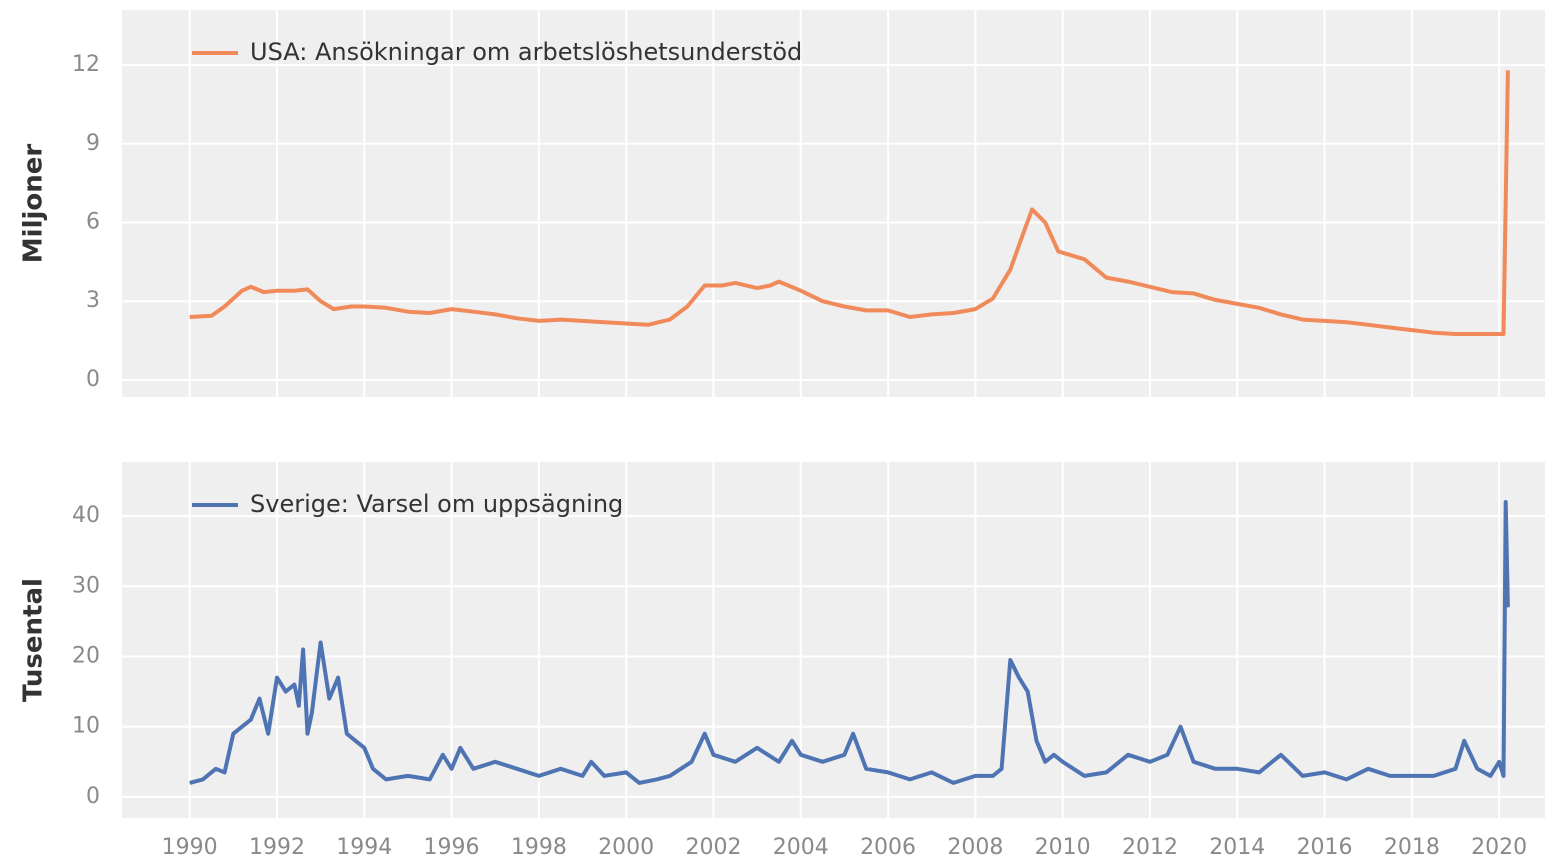 The width and height of the screenshot is (1557, 861). Describe the element at coordinates (452, 847) in the screenshot. I see `x-tick-label: 1996` at that location.